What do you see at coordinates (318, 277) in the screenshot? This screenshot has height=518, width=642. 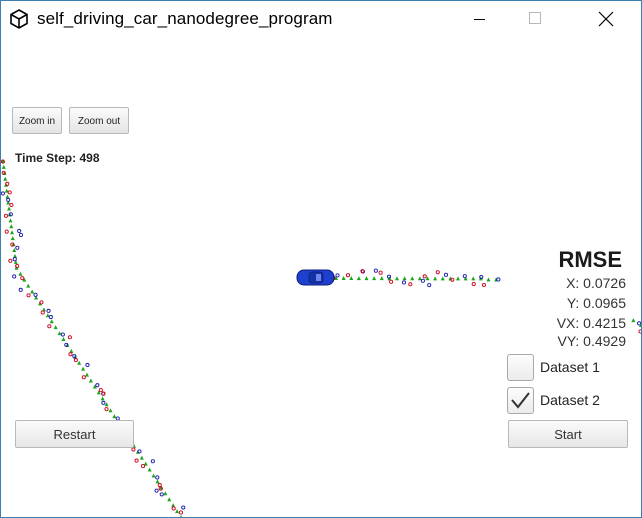 I see `car-windshield` at bounding box center [318, 277].